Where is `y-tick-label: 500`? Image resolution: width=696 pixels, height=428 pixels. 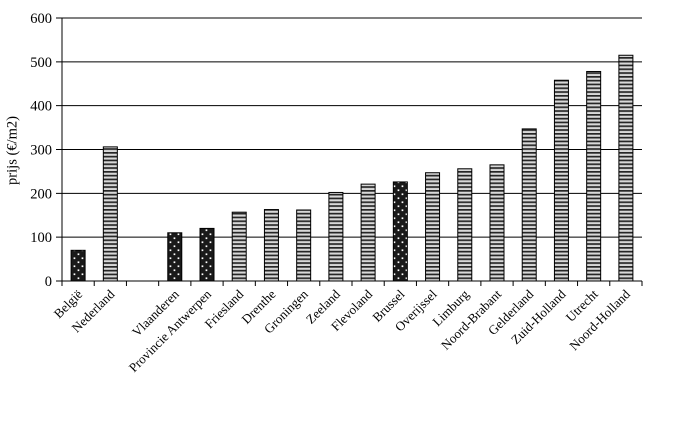
y-tick-label: 500 is located at coordinates (41, 63).